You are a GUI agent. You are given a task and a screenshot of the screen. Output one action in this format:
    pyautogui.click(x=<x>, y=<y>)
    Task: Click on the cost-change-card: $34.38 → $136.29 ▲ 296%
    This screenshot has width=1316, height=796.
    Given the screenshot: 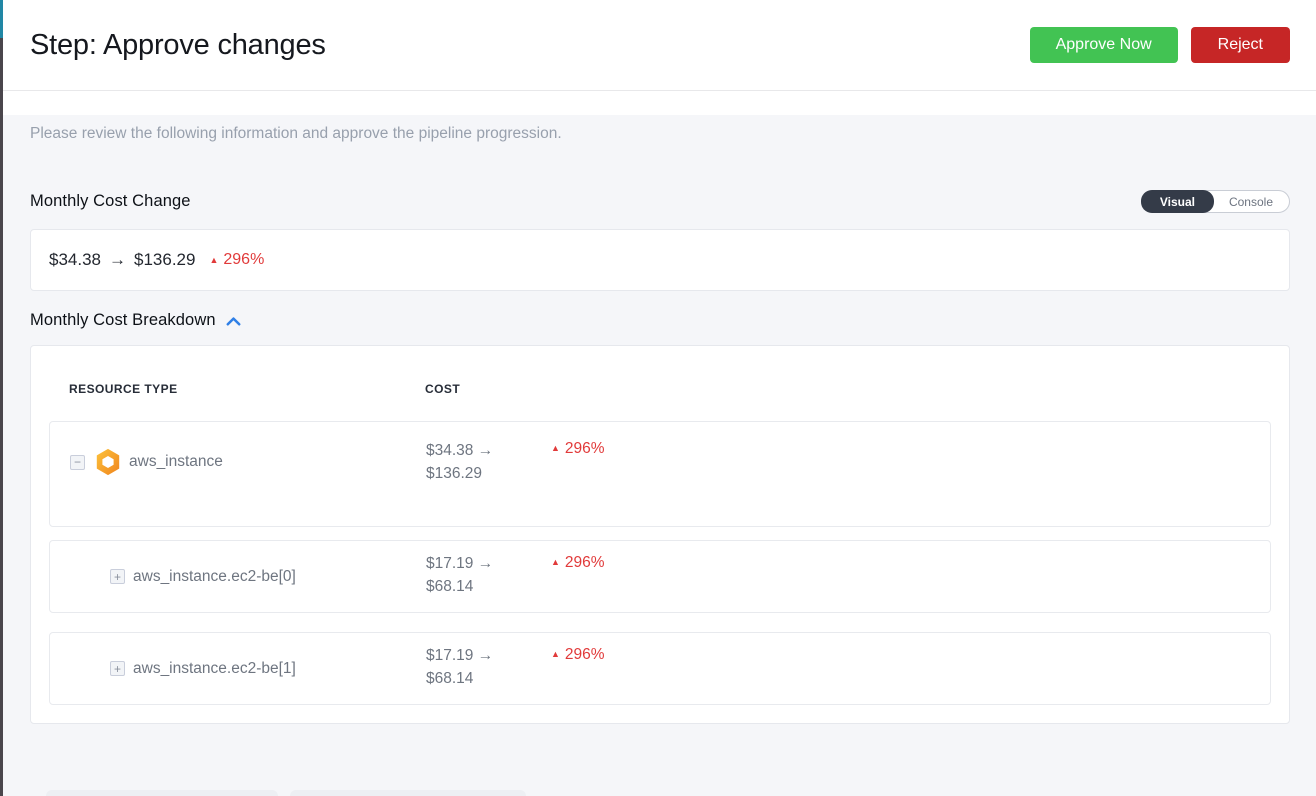 What is the action you would take?
    pyautogui.click(x=660, y=260)
    